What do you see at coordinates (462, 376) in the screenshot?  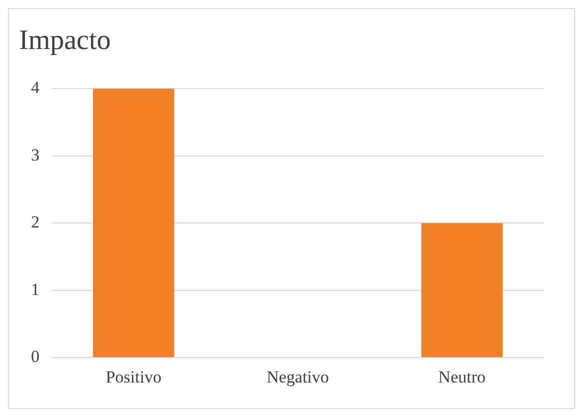 I see `x-tick-label: Neutro` at bounding box center [462, 376].